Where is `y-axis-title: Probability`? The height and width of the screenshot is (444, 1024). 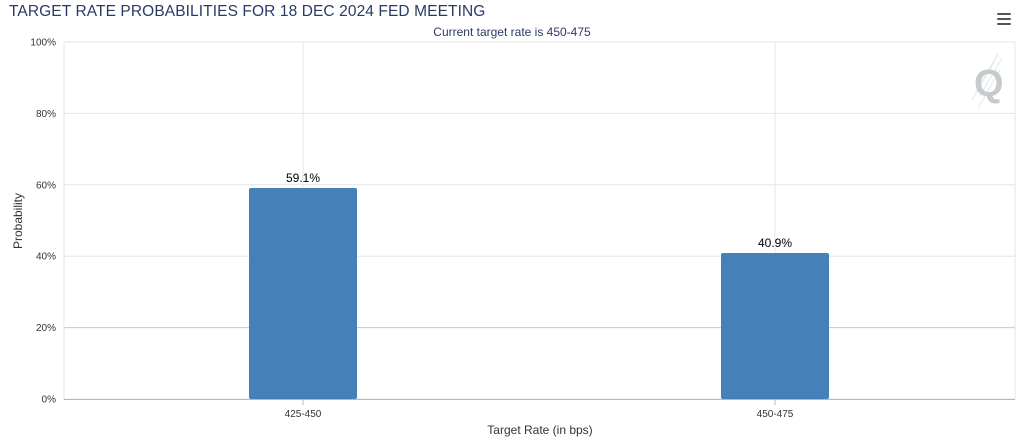 y-axis-title: Probability is located at coordinates (18, 221).